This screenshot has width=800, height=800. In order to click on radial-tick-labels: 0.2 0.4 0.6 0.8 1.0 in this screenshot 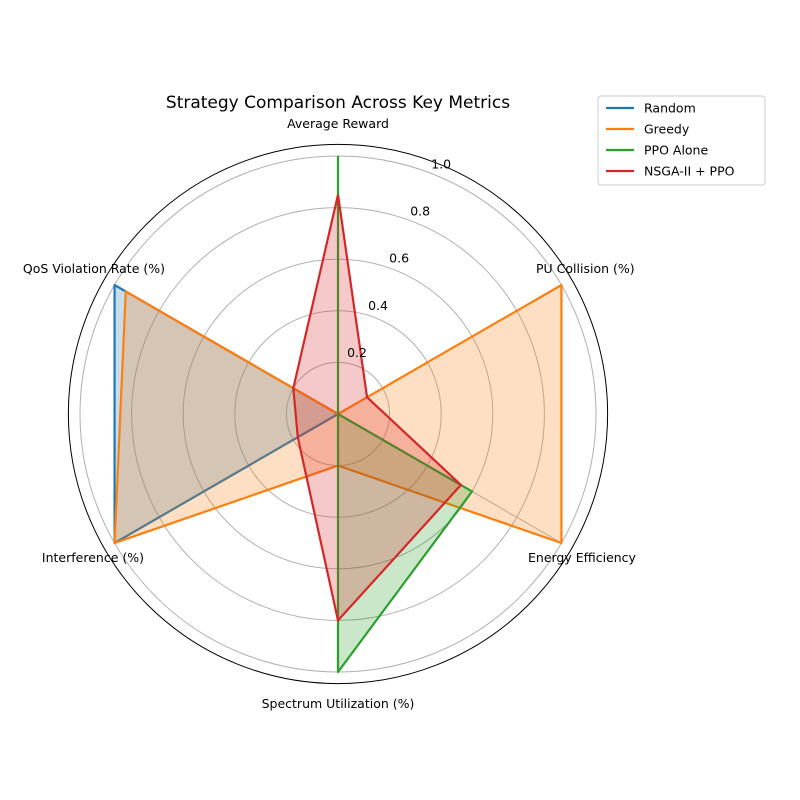, I will do `click(399, 257)`.